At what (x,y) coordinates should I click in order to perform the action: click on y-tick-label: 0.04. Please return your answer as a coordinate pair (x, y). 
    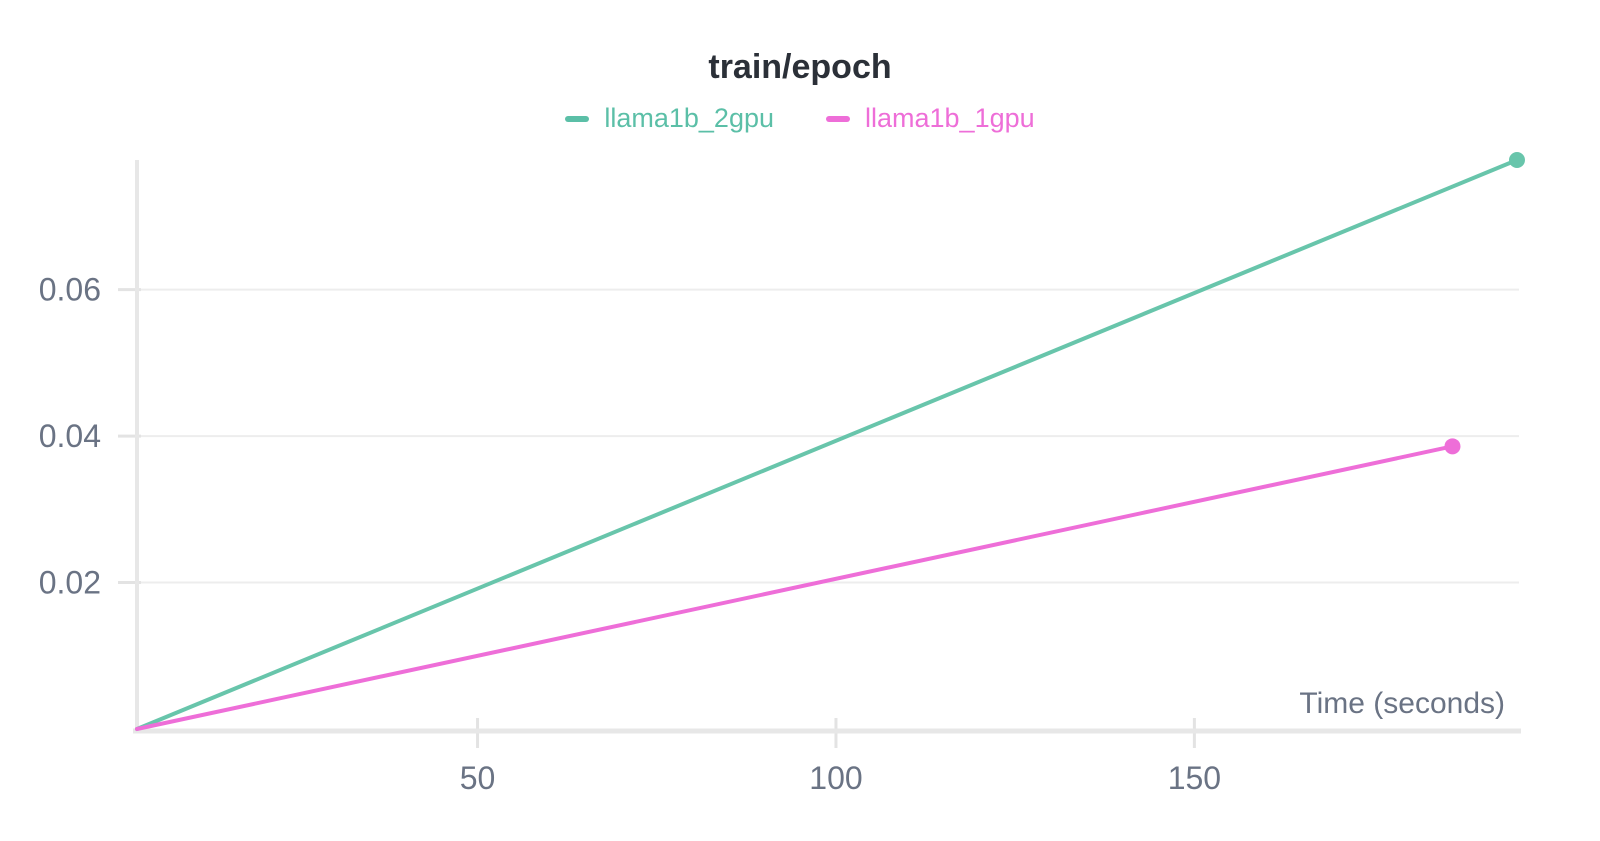
    Looking at the image, I should click on (70, 436).